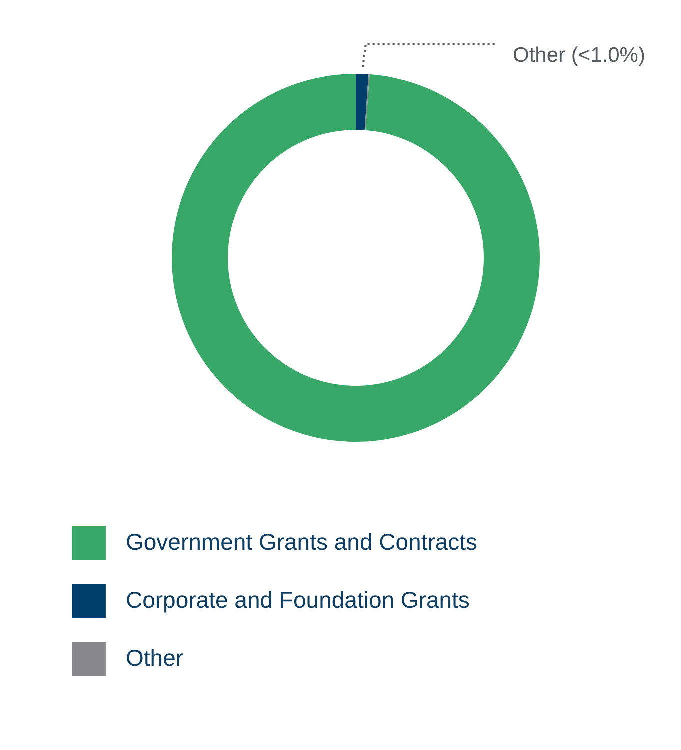 Image resolution: width=681 pixels, height=750 pixels. Describe the element at coordinates (298, 600) in the screenshot. I see `legend-label: Corporate and Foundation Grants` at that location.